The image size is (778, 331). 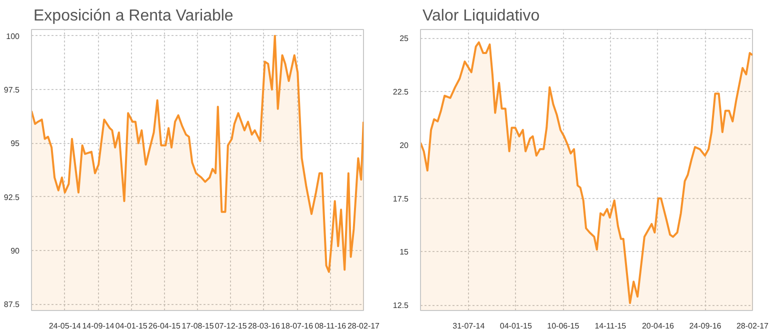 What do you see at coordinates (164, 326) in the screenshot?
I see `x-tick-label: 26-04-15` at bounding box center [164, 326].